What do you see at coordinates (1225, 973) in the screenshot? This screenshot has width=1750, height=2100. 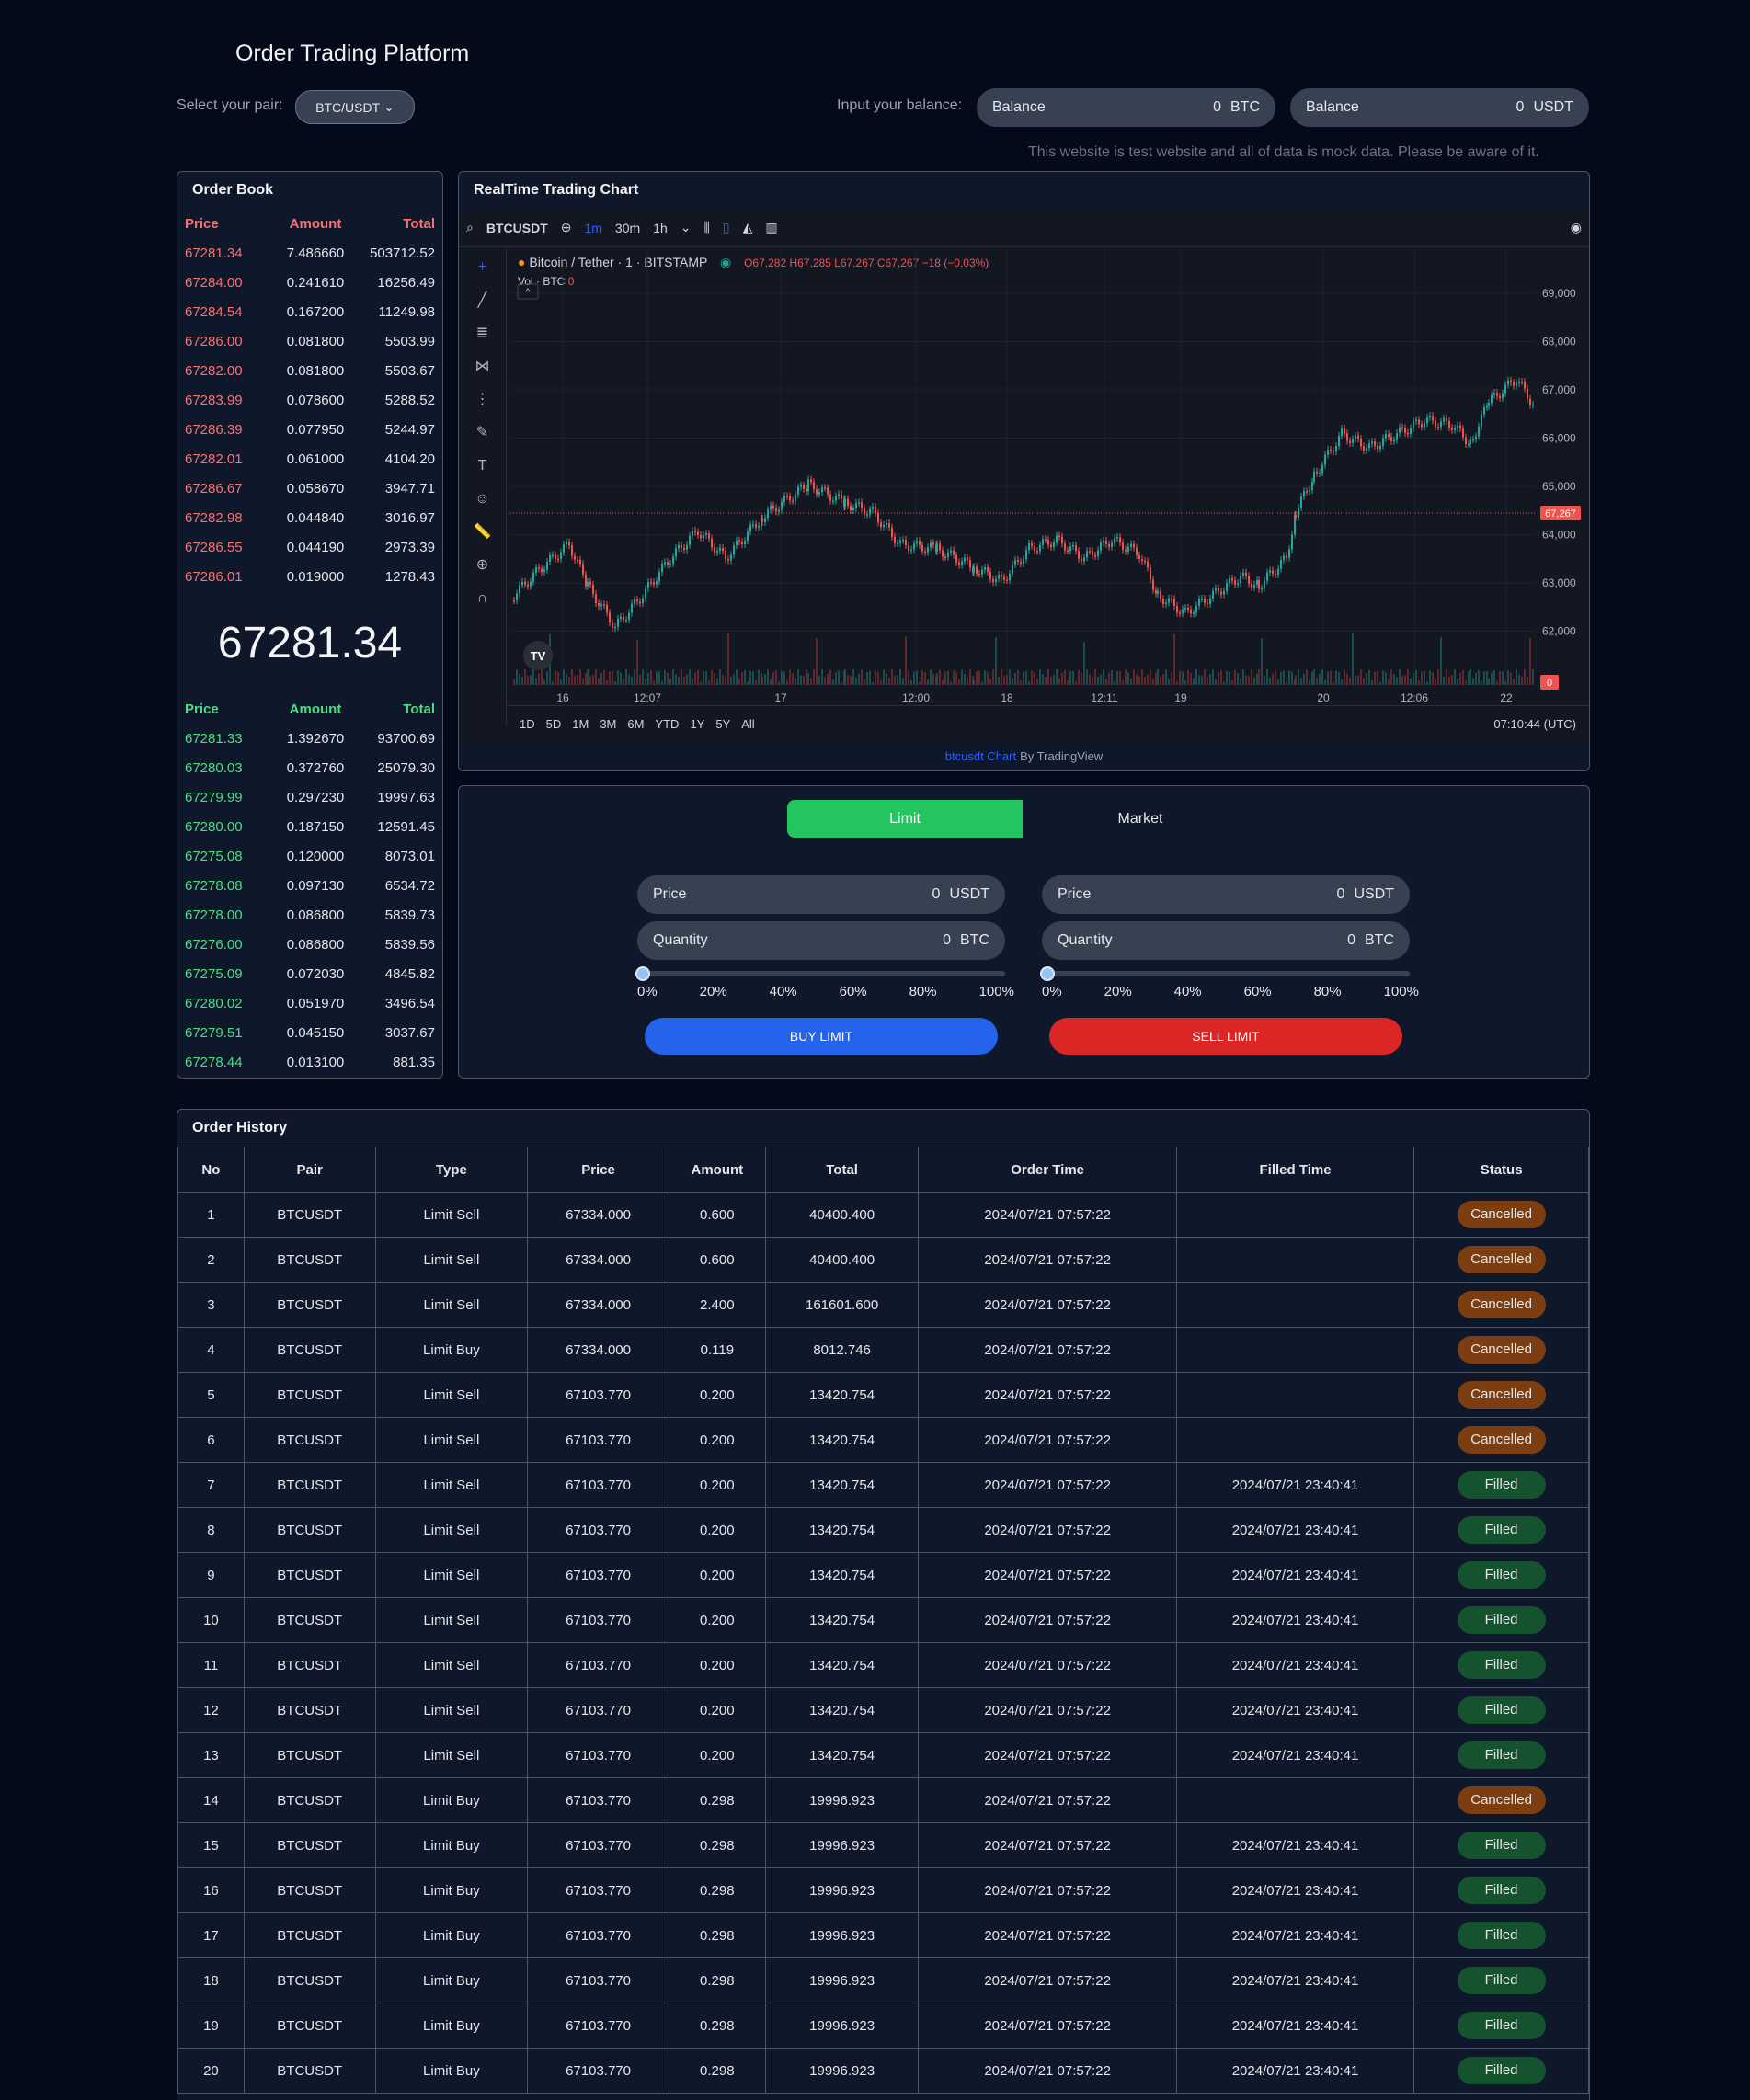 I see `sell-percent-slider` at bounding box center [1225, 973].